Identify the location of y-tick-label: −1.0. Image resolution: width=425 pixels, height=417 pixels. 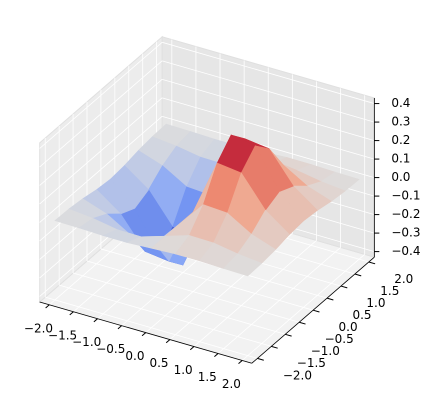
(325, 351).